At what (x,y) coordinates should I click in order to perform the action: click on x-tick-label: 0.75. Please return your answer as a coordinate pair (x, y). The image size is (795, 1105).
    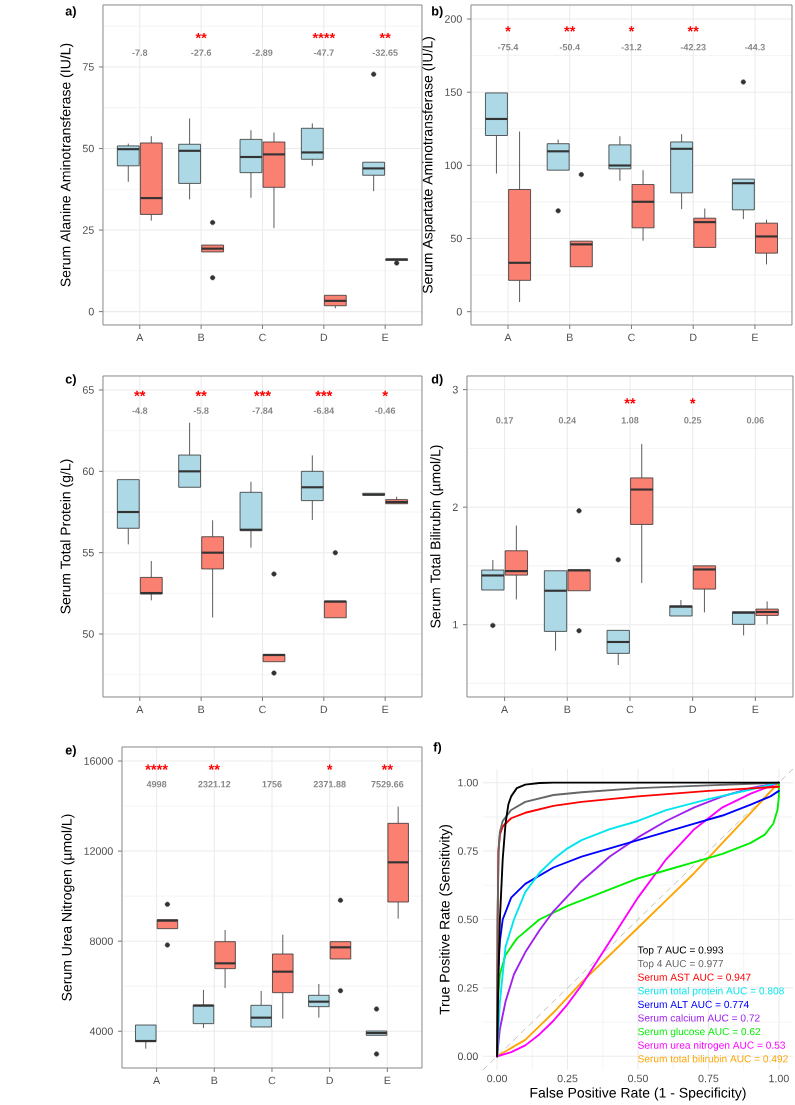
    Looking at the image, I should click on (708, 1078).